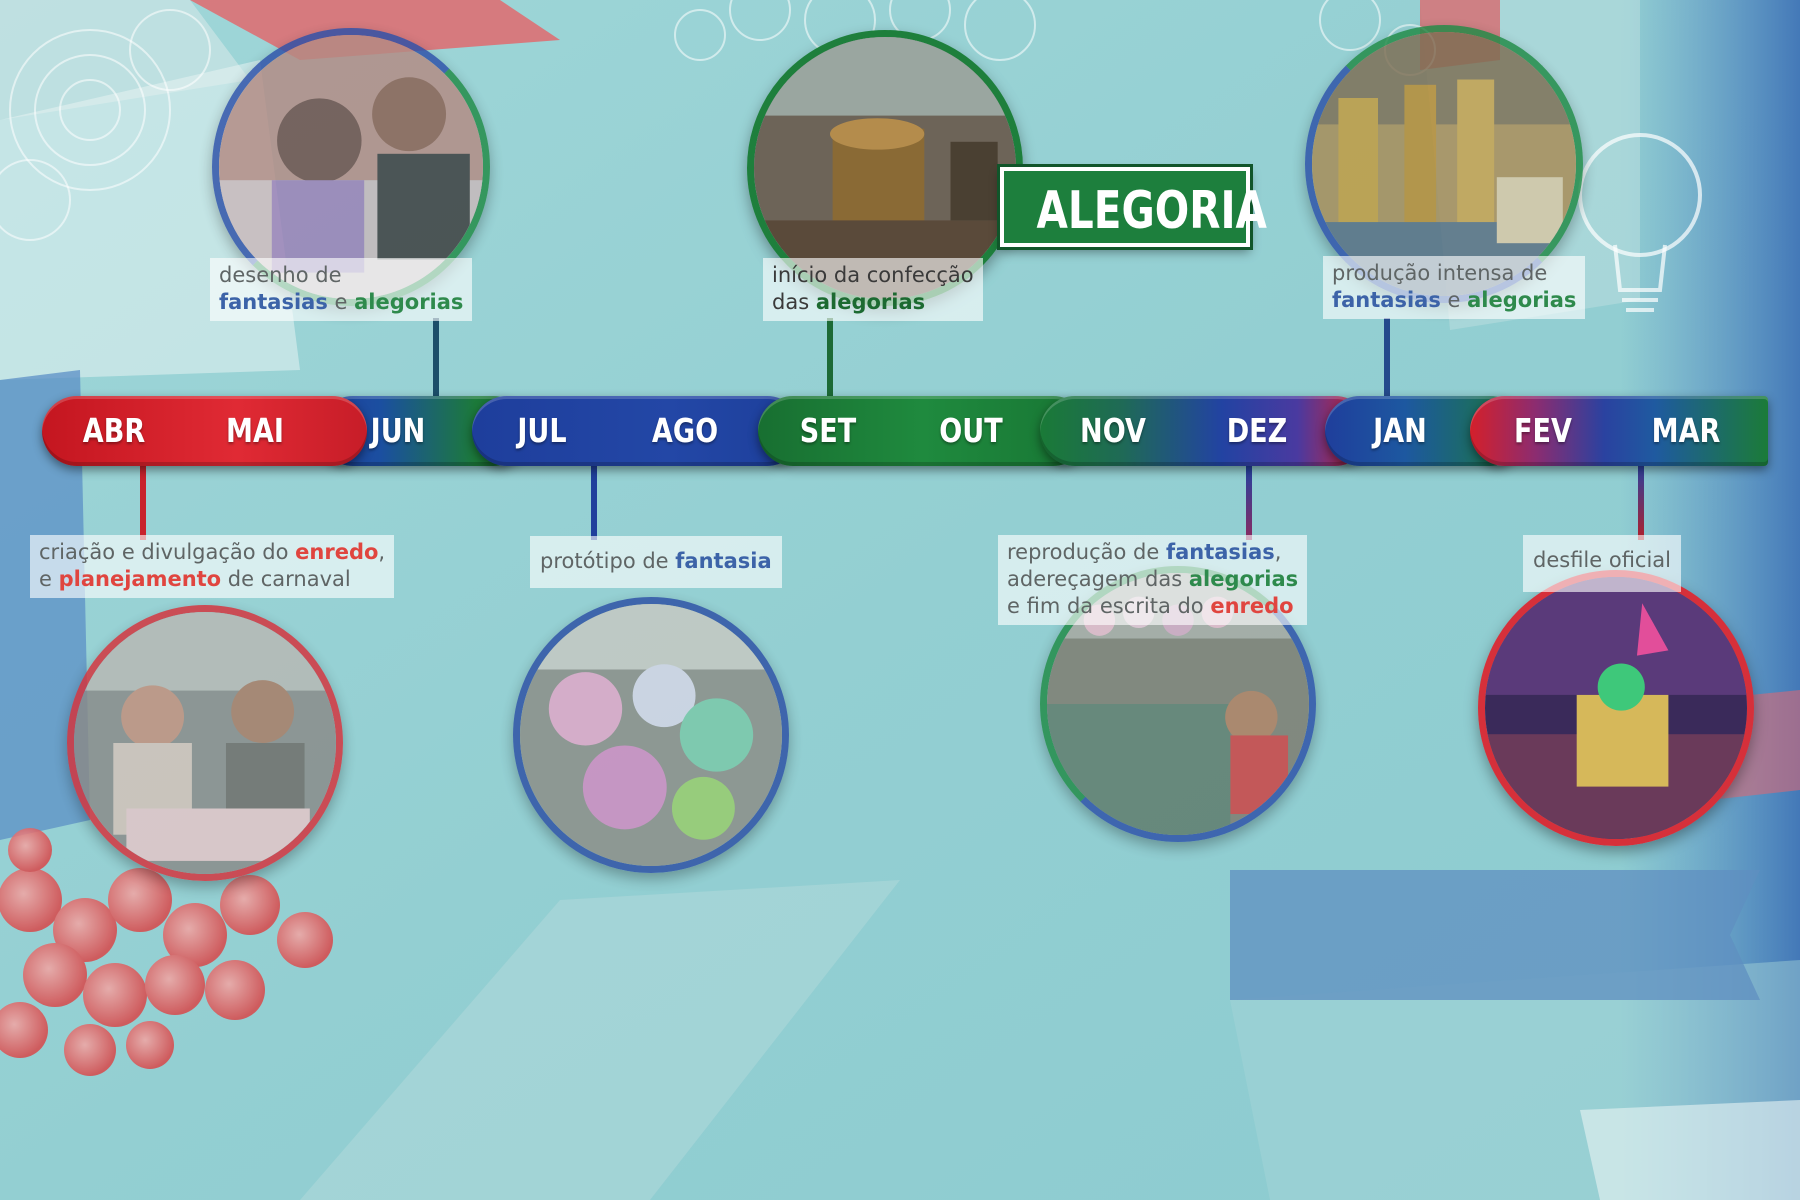 Image resolution: width=1800 pixels, height=1200 pixels. What do you see at coordinates (923, 431) in the screenshot?
I see `timeline-segment-green` at bounding box center [923, 431].